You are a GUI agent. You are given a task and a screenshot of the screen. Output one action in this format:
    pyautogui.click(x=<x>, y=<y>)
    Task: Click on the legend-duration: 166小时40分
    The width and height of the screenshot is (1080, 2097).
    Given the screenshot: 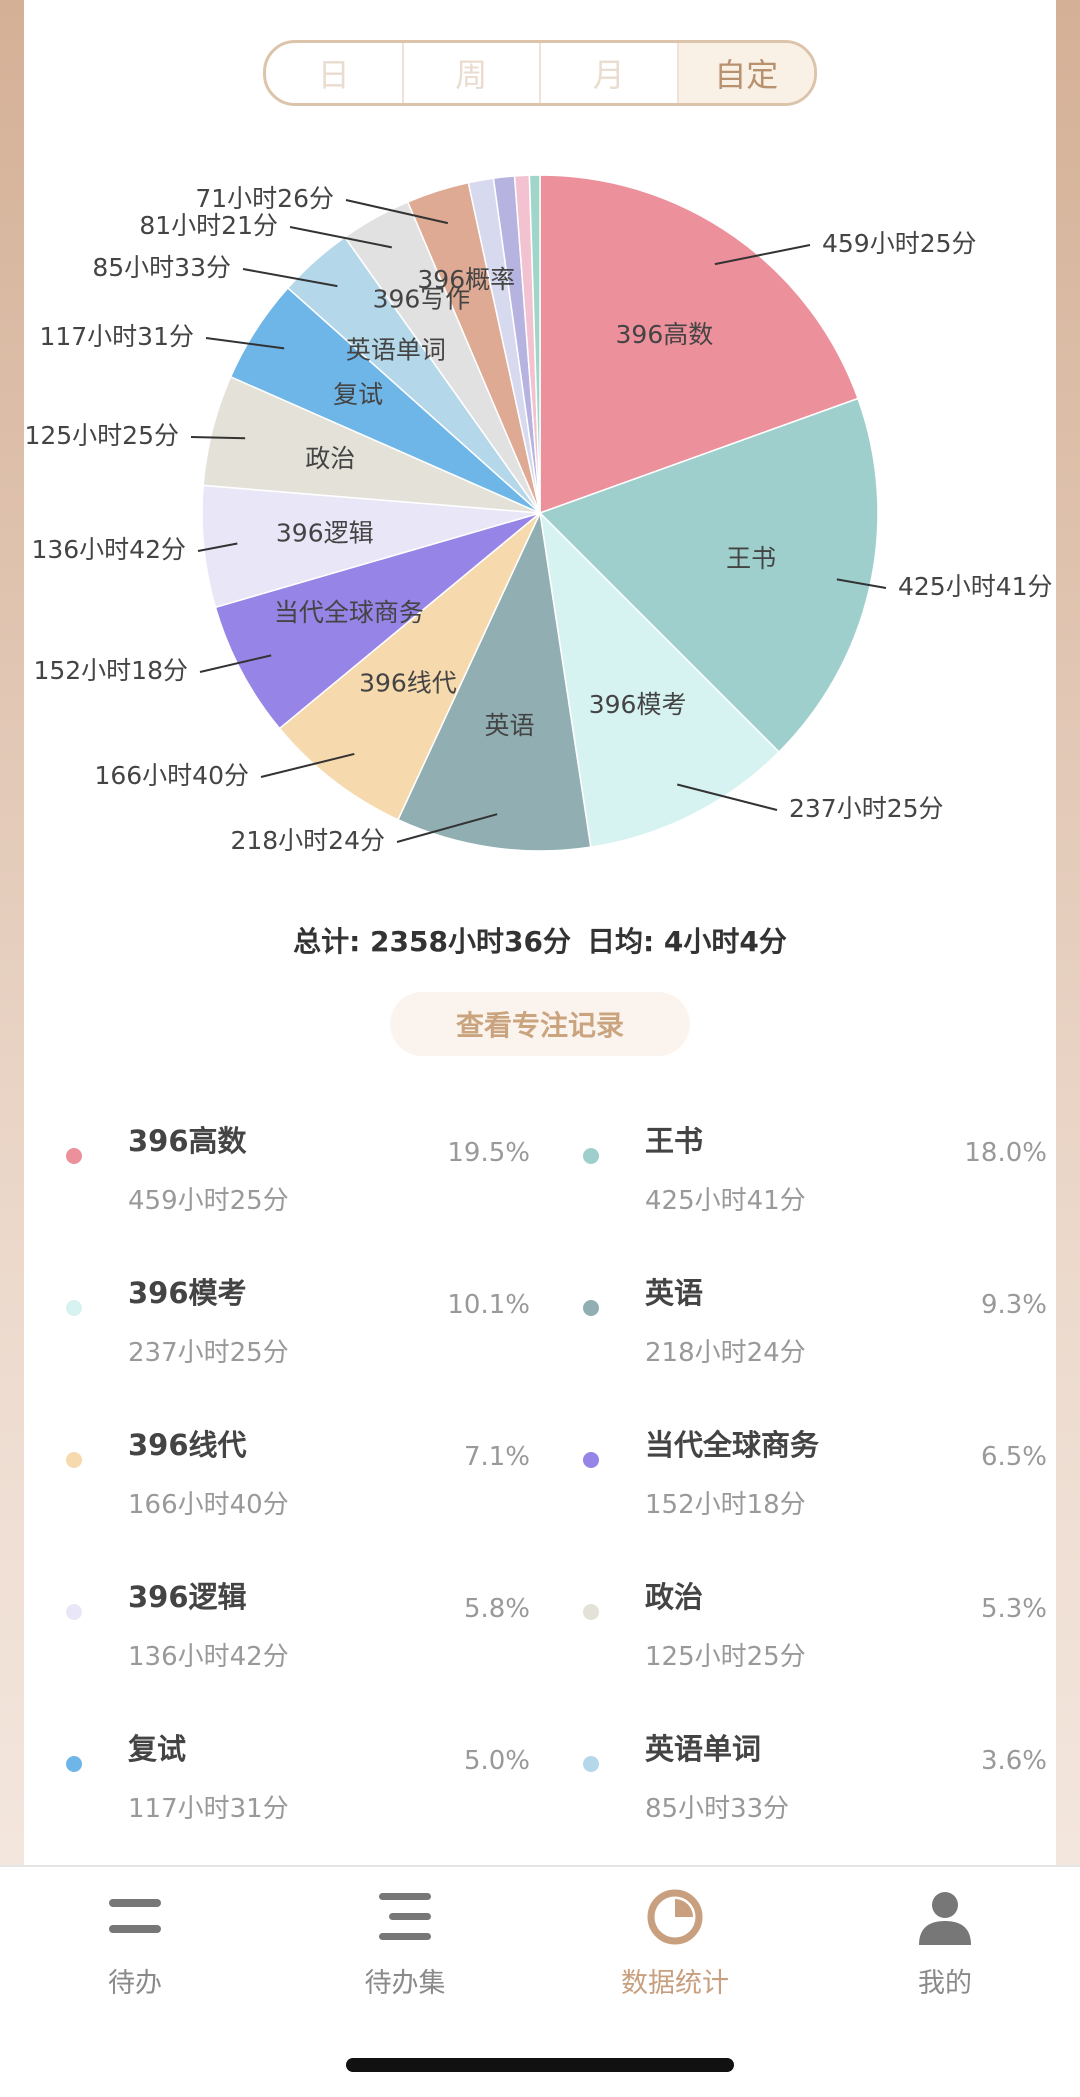 What is the action you would take?
    pyautogui.click(x=208, y=1505)
    